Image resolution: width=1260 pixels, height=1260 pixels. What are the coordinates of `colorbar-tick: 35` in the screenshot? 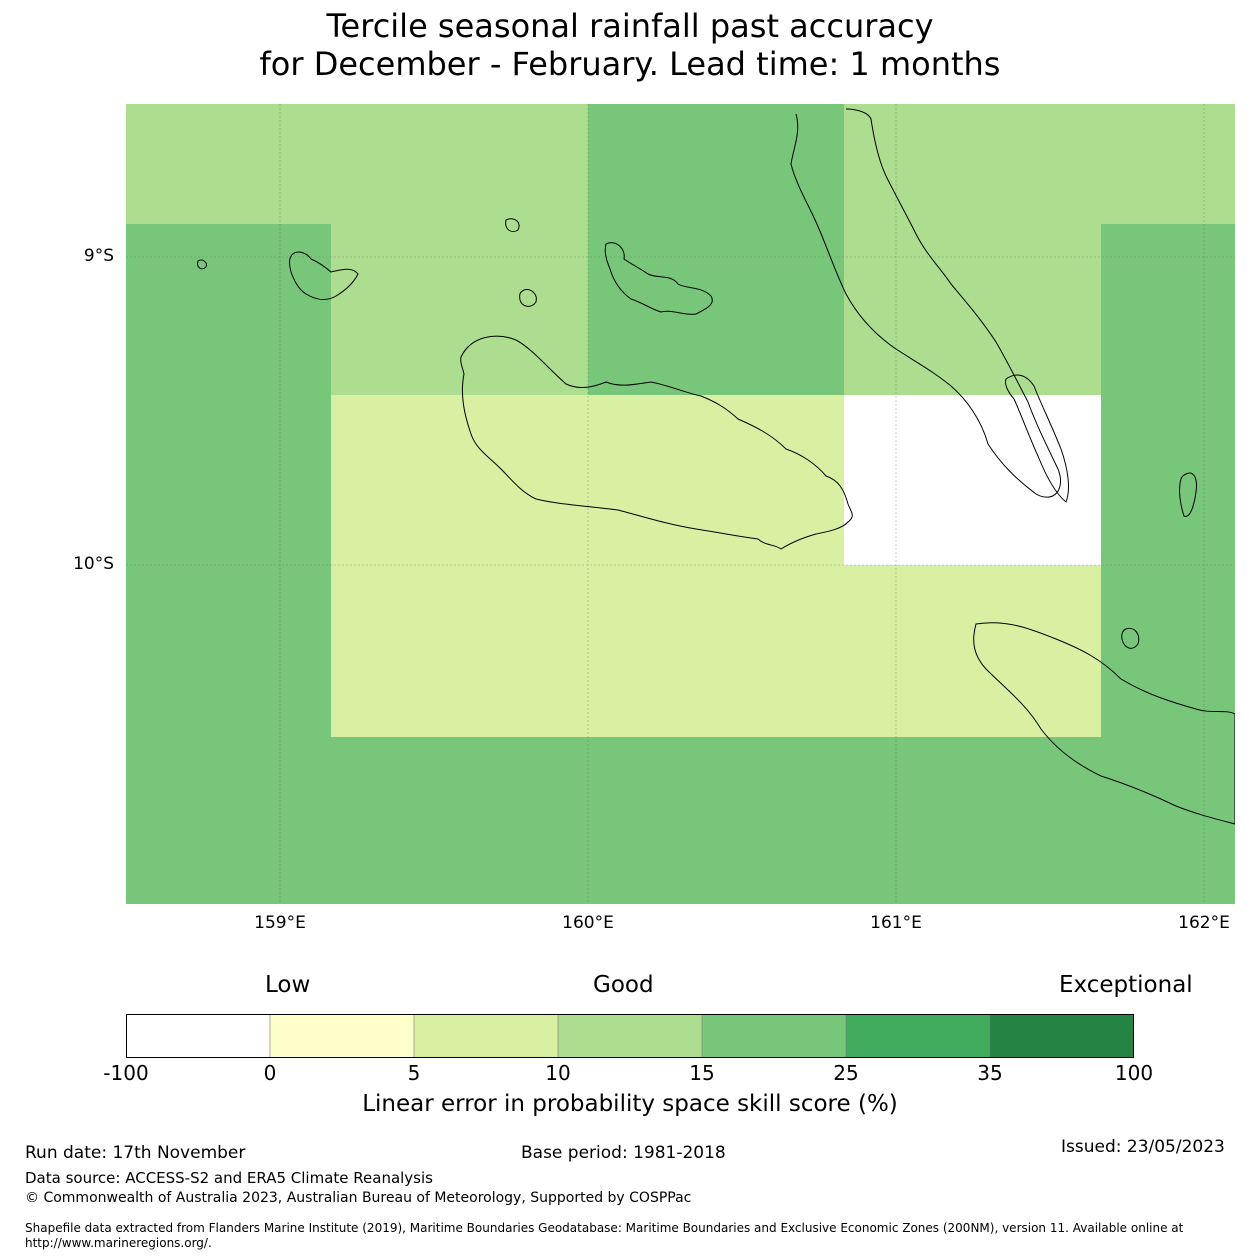 It's located at (990, 1073).